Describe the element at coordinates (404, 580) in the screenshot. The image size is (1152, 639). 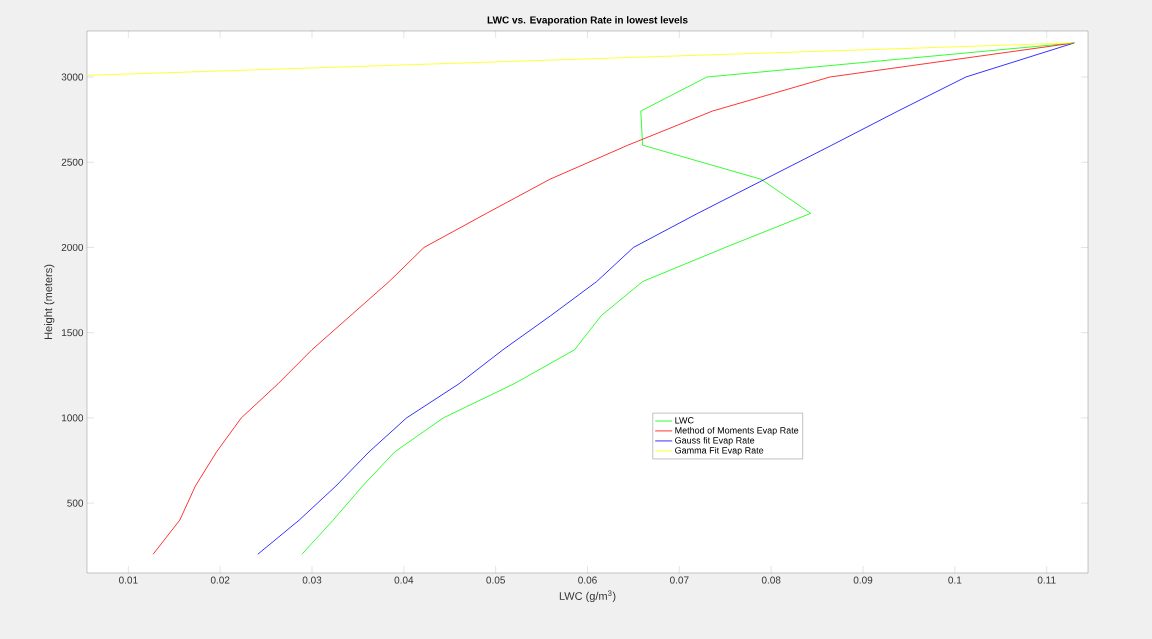
I see `x-tick-label: 0.04` at that location.